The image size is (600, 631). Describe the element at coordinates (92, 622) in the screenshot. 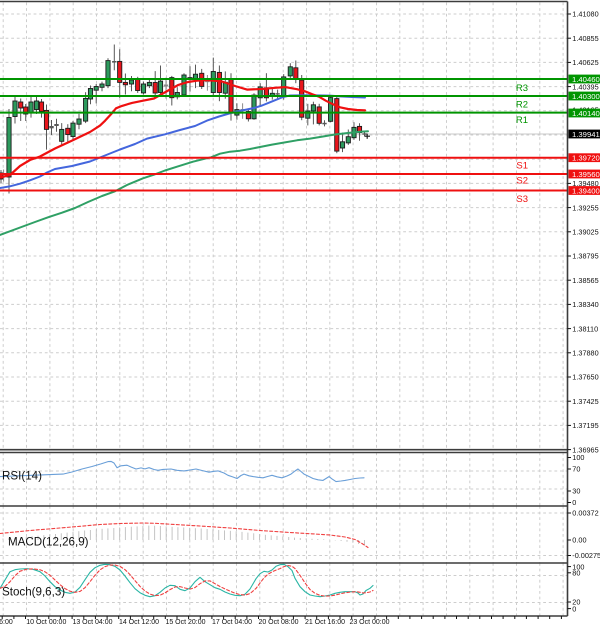

I see `svg-text: 13 Oct 04:00` at that location.